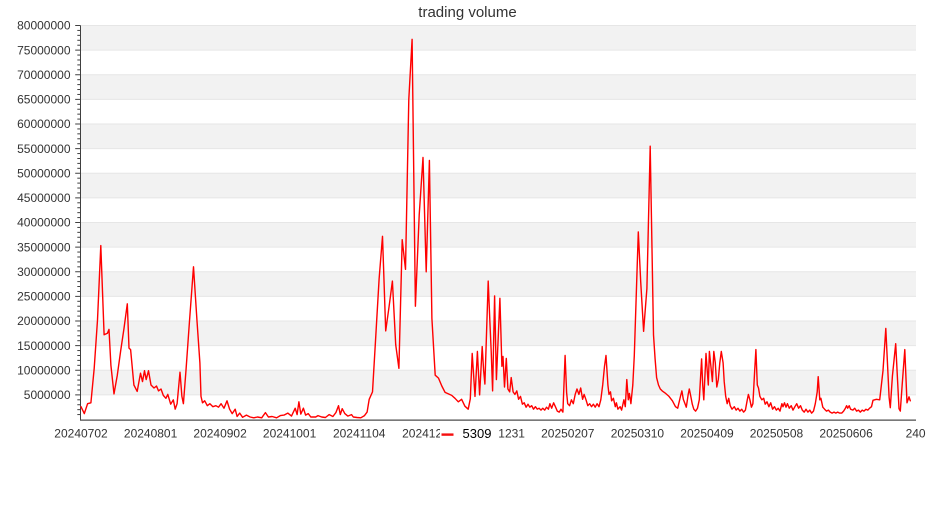 Image resolution: width=935 pixels, height=505 pixels. Describe the element at coordinates (44, 272) in the screenshot. I see `svg-text: 30000000` at that location.